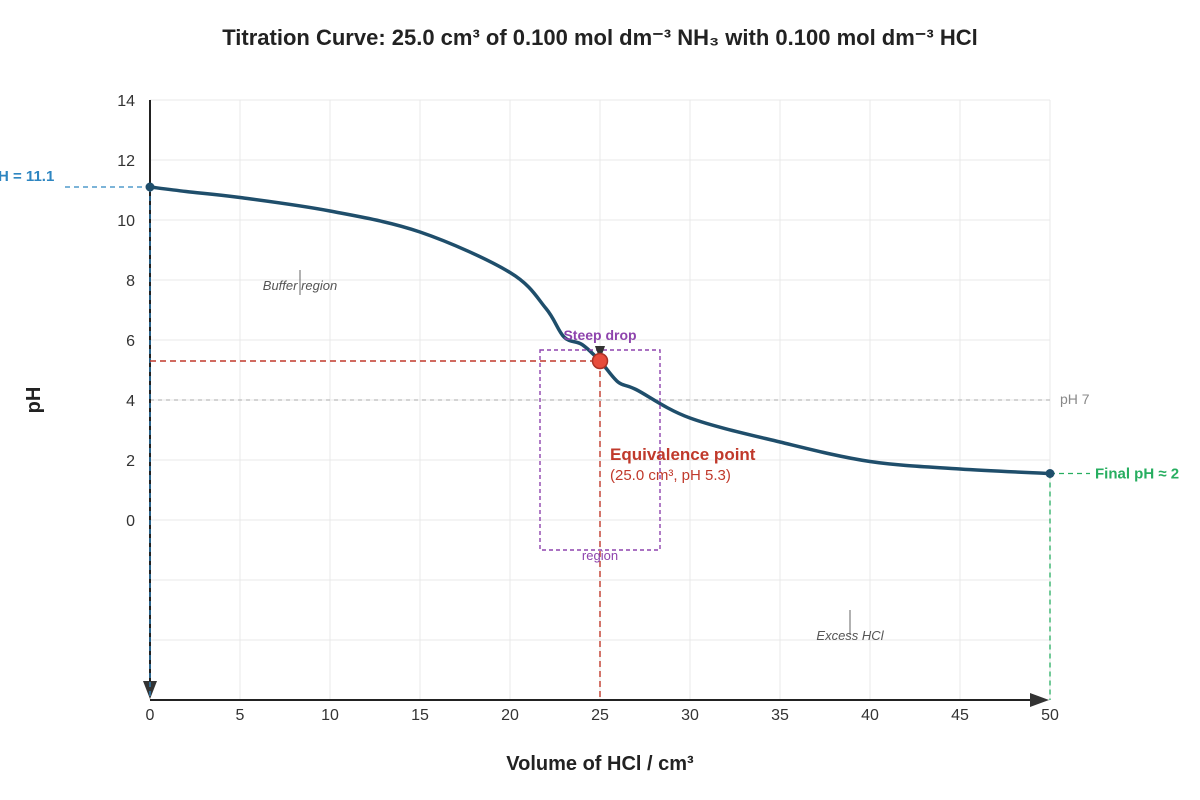 This screenshot has height=800, width=1200. What do you see at coordinates (130, 341) in the screenshot?
I see `y-tick-label: 6` at bounding box center [130, 341].